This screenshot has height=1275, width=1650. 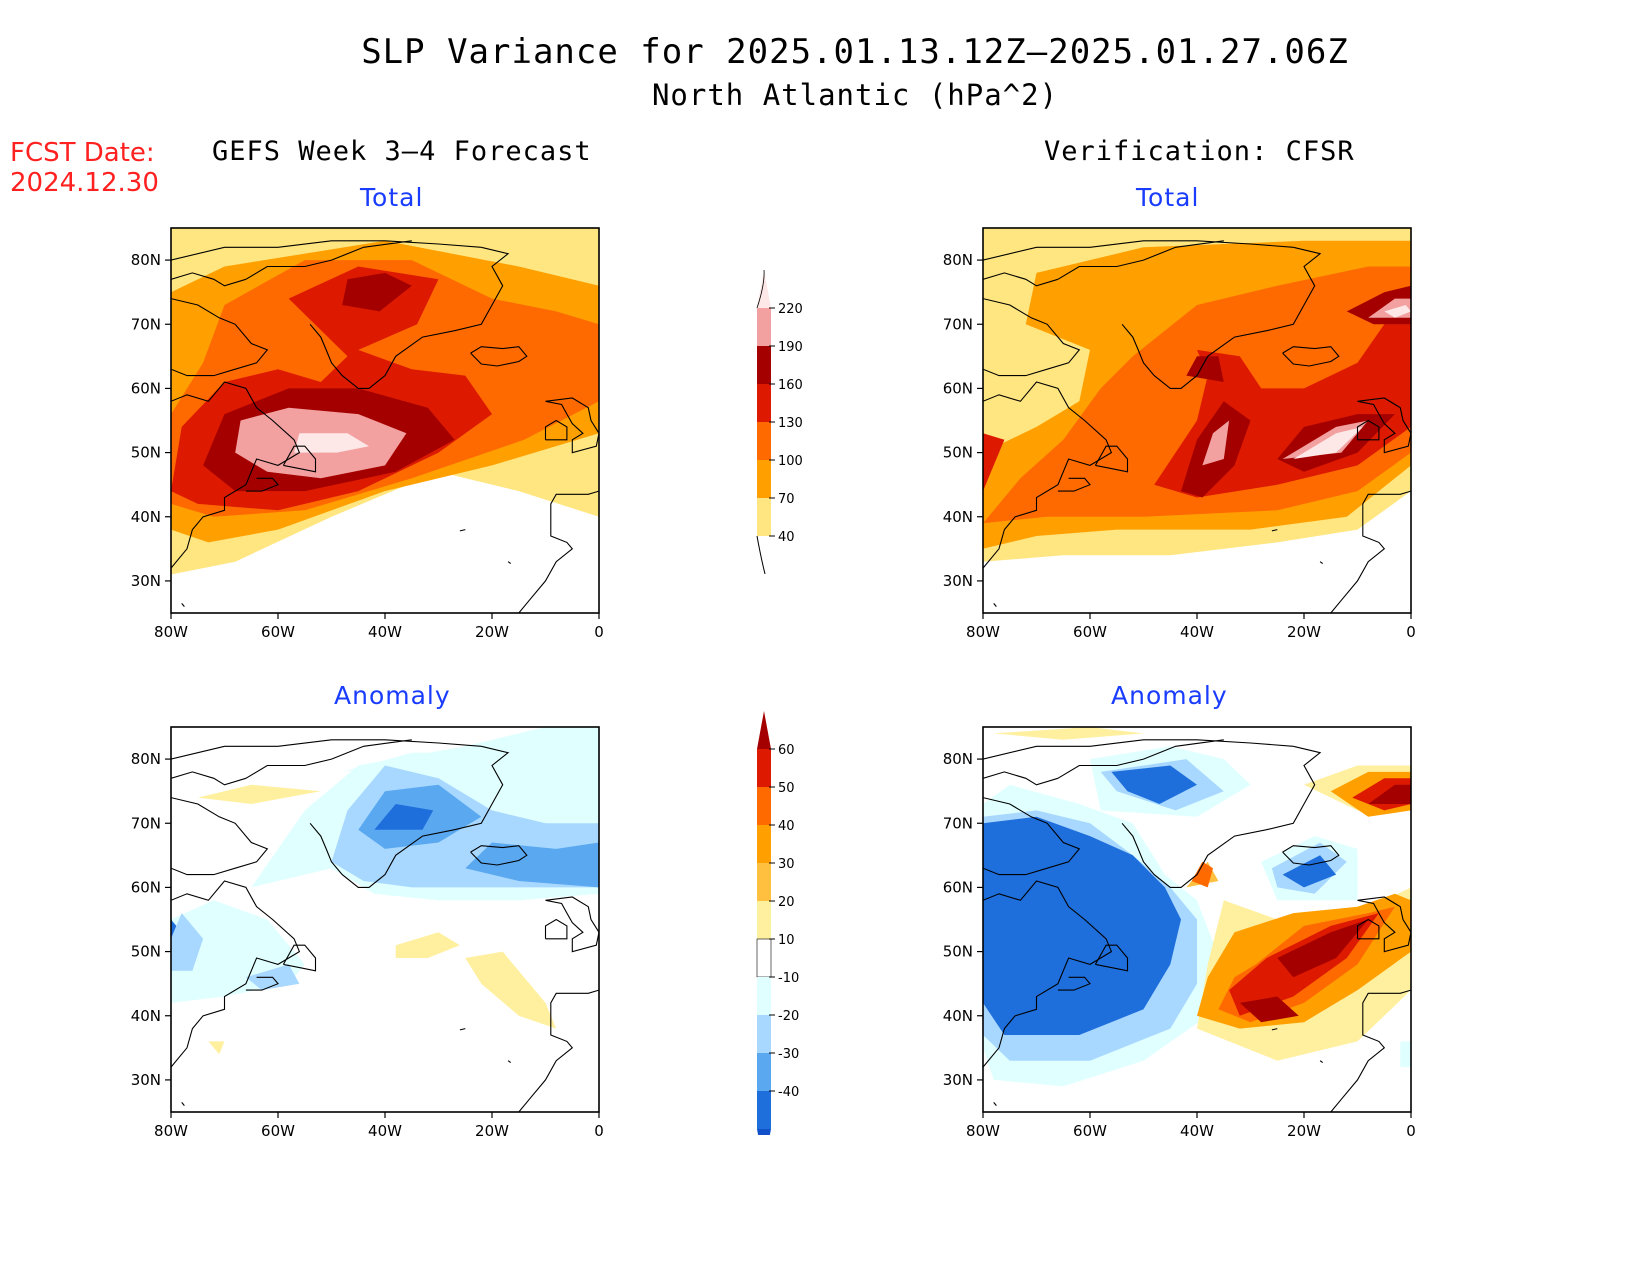 What do you see at coordinates (82, 153) in the screenshot?
I see `forecast-date-label: FCST Date:` at bounding box center [82, 153].